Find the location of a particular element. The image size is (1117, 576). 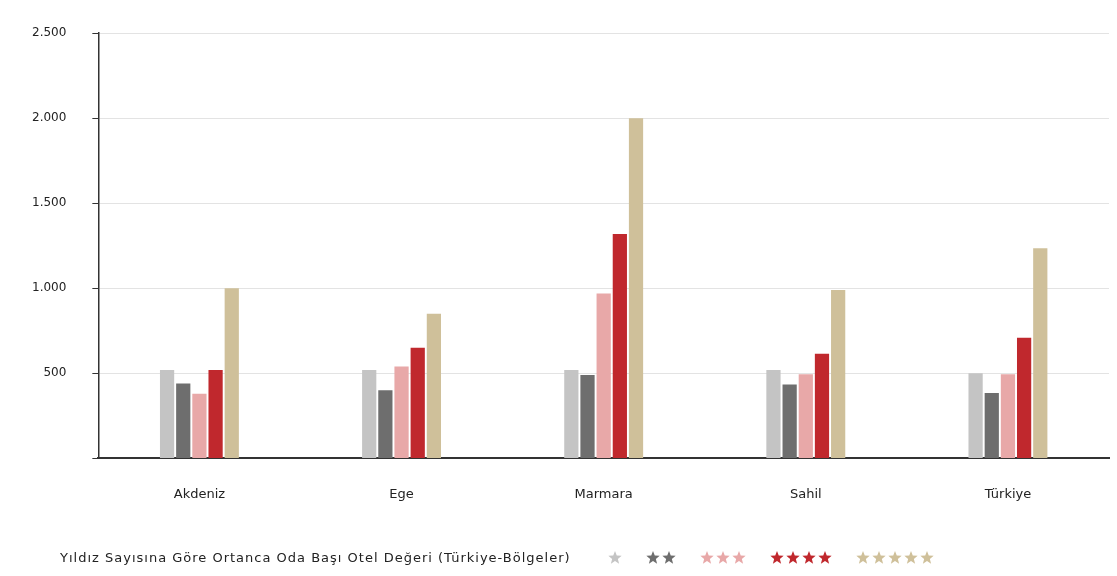

text: Yıldız Sayısına Göre Ortanca Oda Başı Otel Değeri (Türkiye-Bölgeler) is located at coordinates (315, 557).